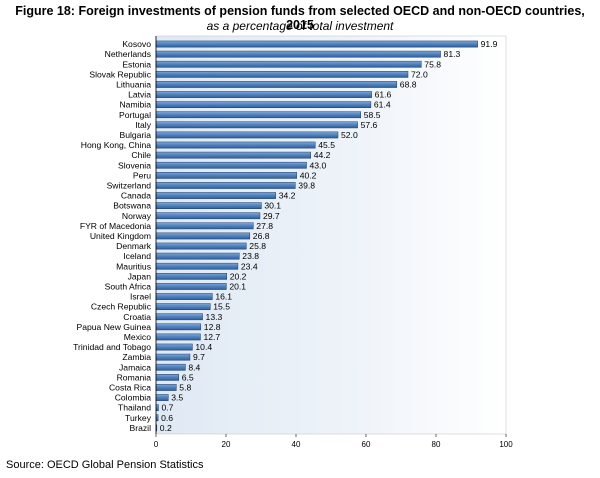 This screenshot has height=478, width=600. What do you see at coordinates (138, 418) in the screenshot?
I see `category-label: Turkey` at bounding box center [138, 418].